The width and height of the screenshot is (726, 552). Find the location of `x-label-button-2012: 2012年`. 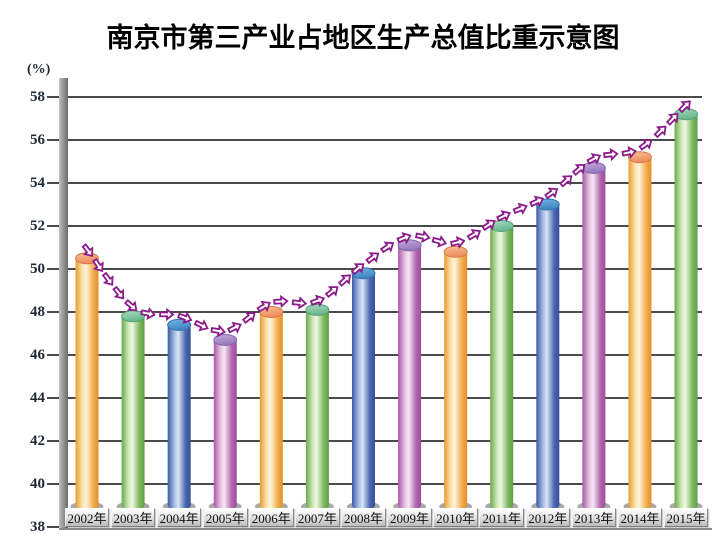

x-label-button-2012: 2012年 is located at coordinates (548, 517).